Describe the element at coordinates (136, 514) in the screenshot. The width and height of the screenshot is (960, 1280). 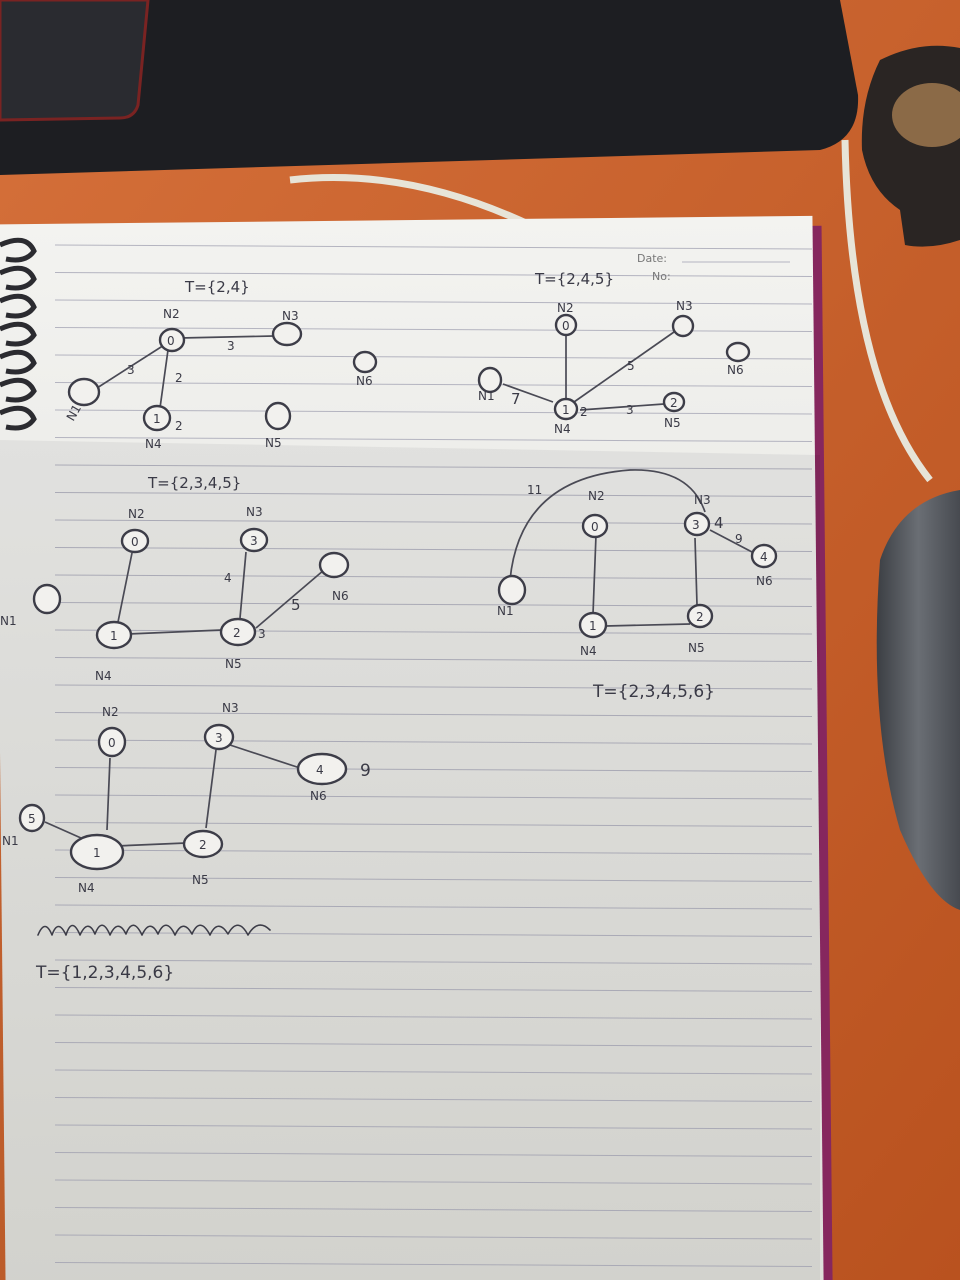
I see `d3-label-n2: N2` at that location.